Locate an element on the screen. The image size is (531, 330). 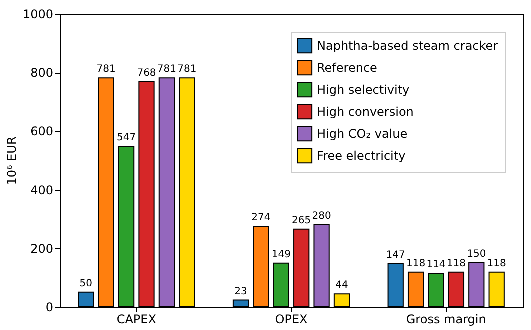
x-tick-label: CAPEX is located at coordinates (136, 319).